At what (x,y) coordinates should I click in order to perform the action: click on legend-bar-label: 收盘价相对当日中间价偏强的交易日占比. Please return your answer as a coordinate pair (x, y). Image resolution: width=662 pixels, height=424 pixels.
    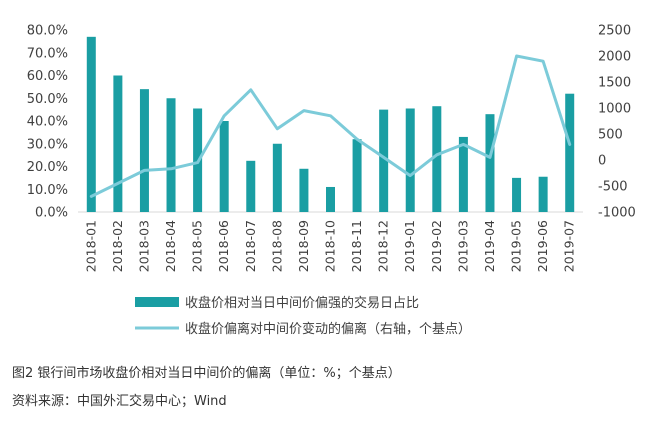
    Looking at the image, I should click on (302, 303).